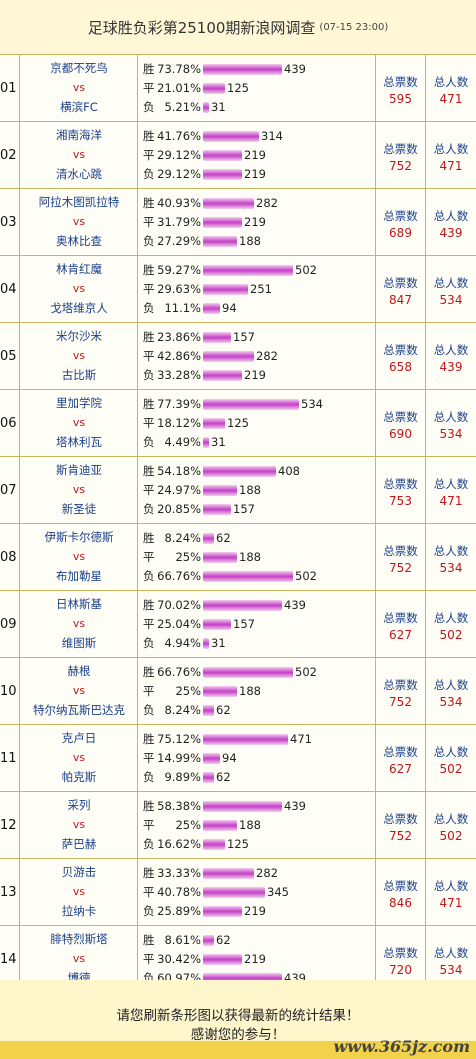  I want to click on draw-votes: 125, so click(238, 88).